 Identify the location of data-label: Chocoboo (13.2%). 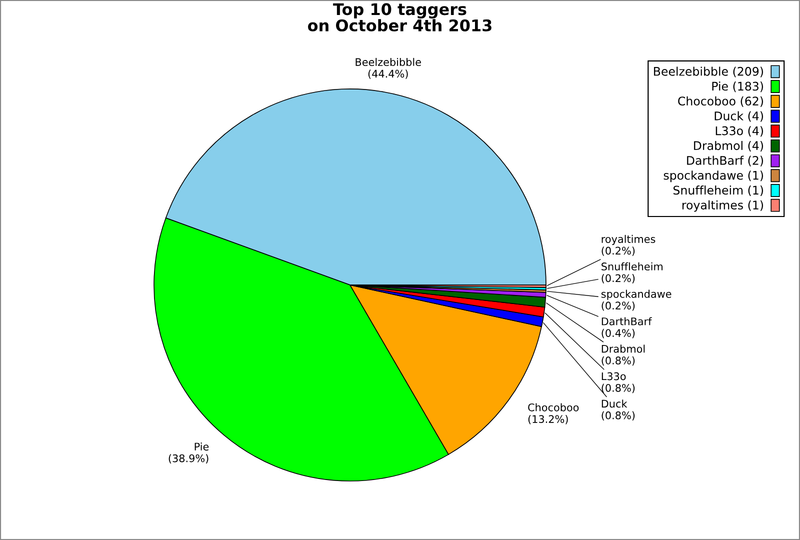
(553, 413).